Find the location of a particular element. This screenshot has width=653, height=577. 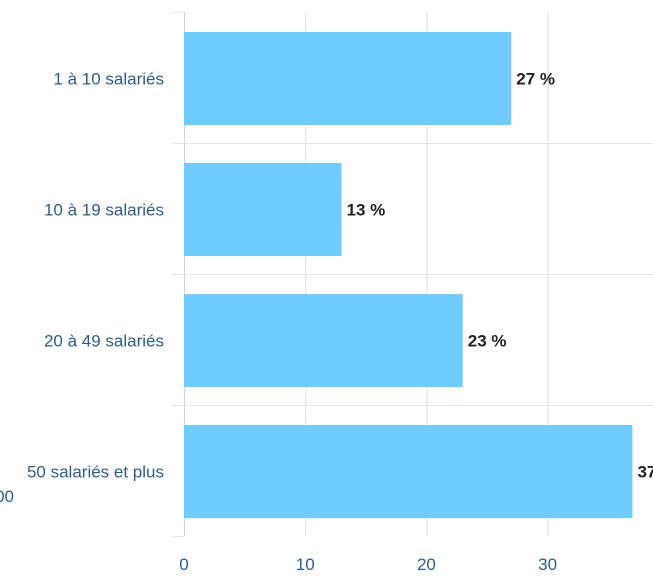

x-tick-label: 30 is located at coordinates (547, 564).